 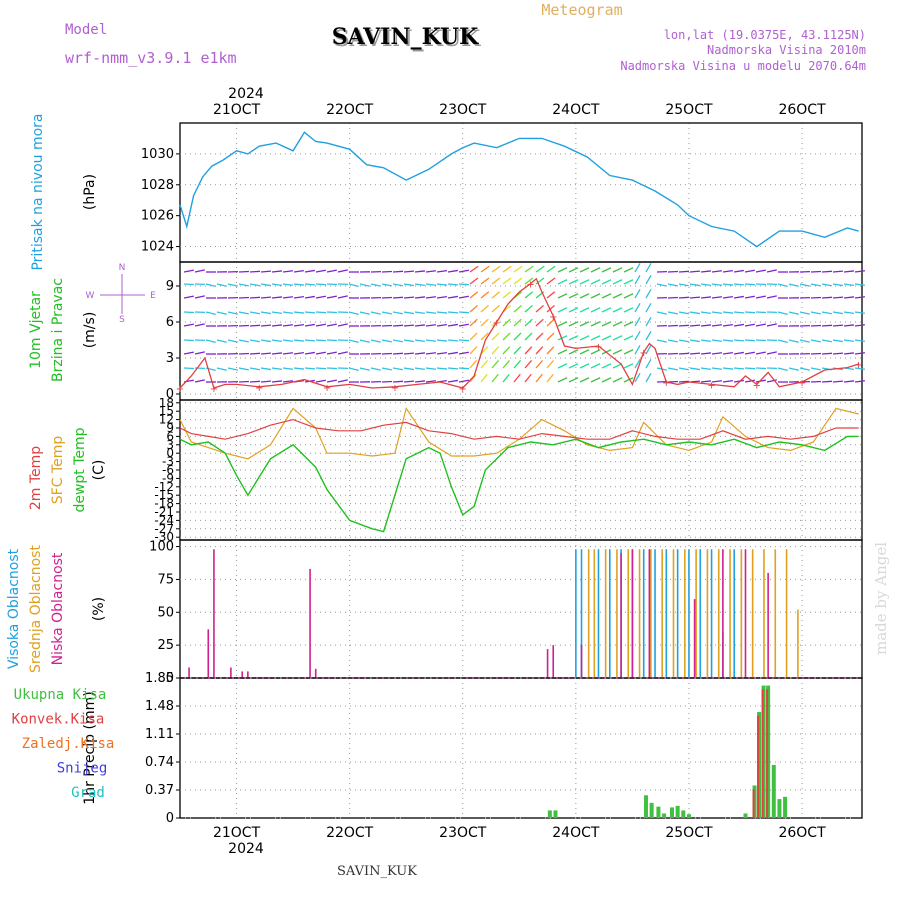 I want to click on cloud-unit: (%), so click(x=99, y=609).